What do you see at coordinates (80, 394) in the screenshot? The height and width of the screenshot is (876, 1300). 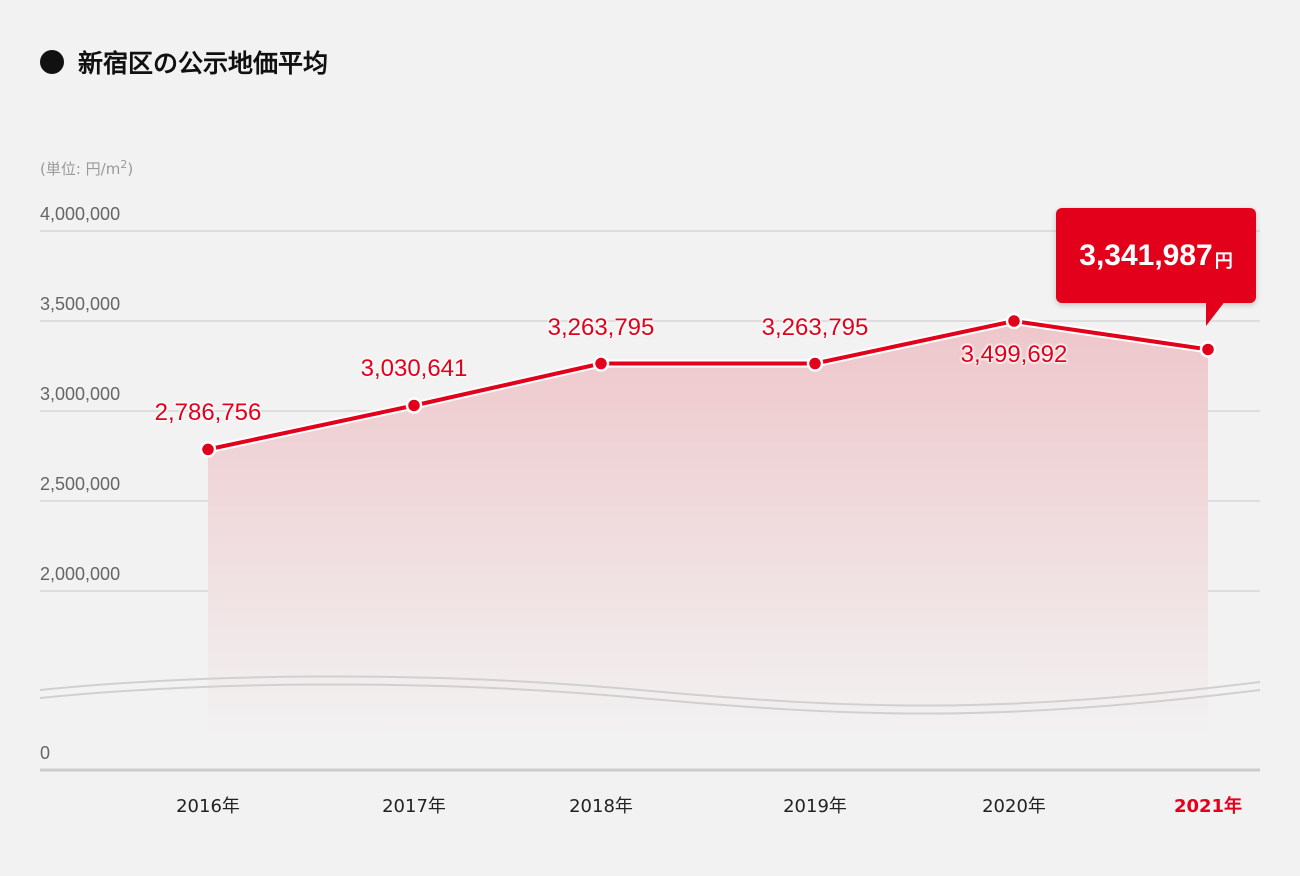 I see `y-tick-label: 3,000,000` at bounding box center [80, 394].